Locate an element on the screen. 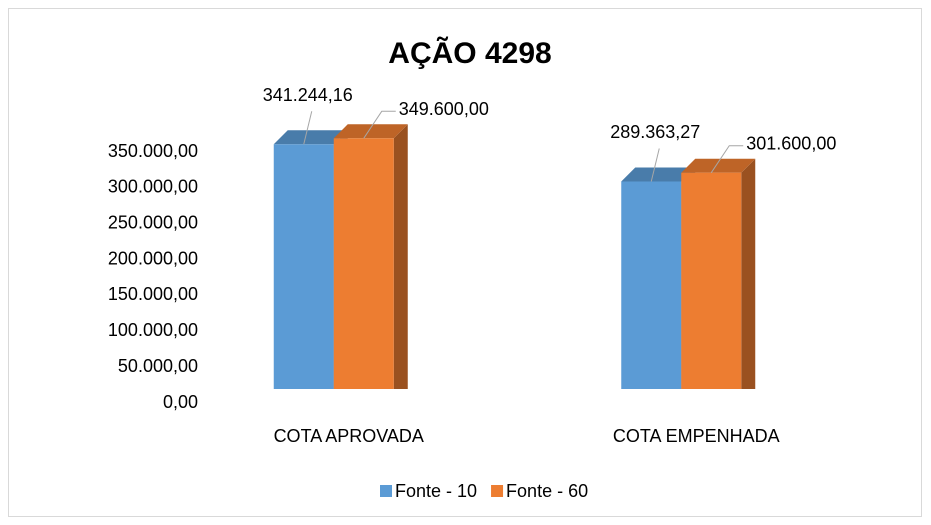  y-tick-label: 0,00 is located at coordinates (180, 402).